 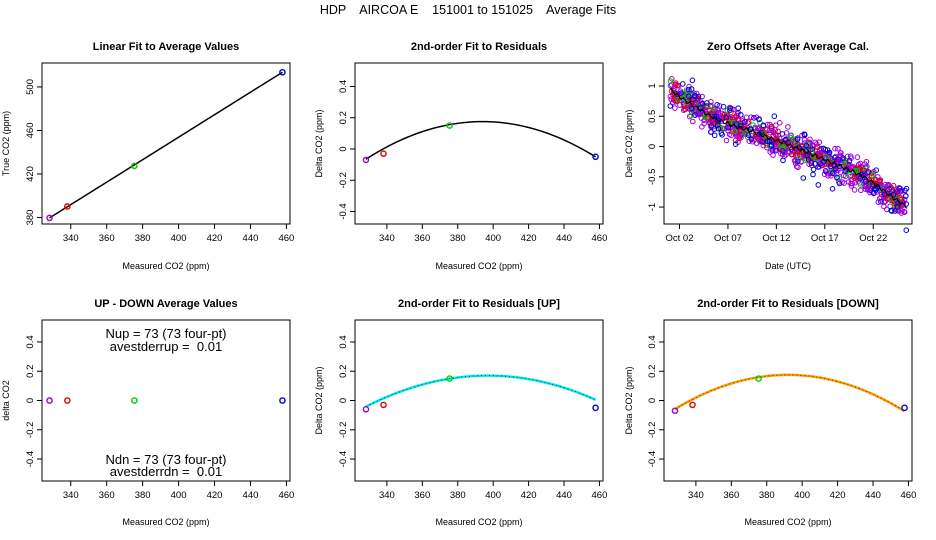 What do you see at coordinates (251, 495) in the screenshot?
I see `x-tick-label: 440` at bounding box center [251, 495].